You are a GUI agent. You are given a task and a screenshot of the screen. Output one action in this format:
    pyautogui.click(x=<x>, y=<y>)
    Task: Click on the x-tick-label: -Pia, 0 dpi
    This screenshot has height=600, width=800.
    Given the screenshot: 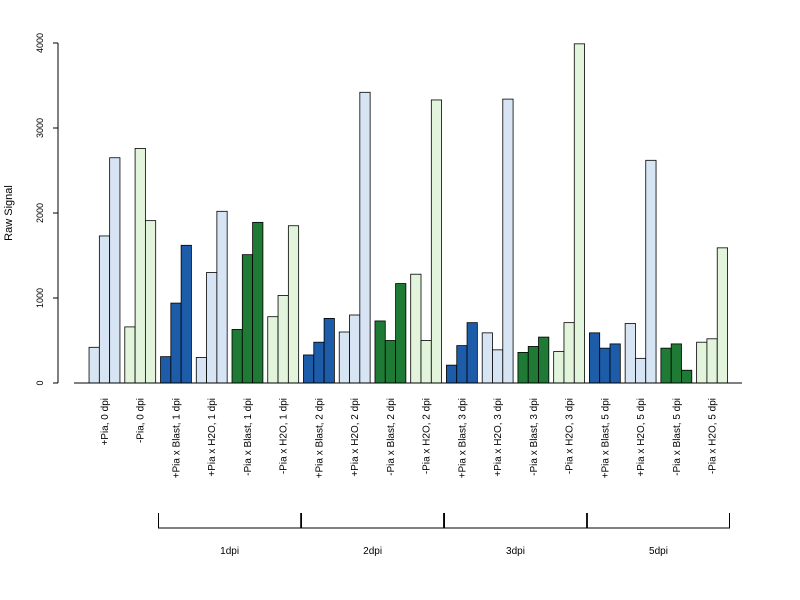 What is the action you would take?
    pyautogui.click(x=141, y=420)
    